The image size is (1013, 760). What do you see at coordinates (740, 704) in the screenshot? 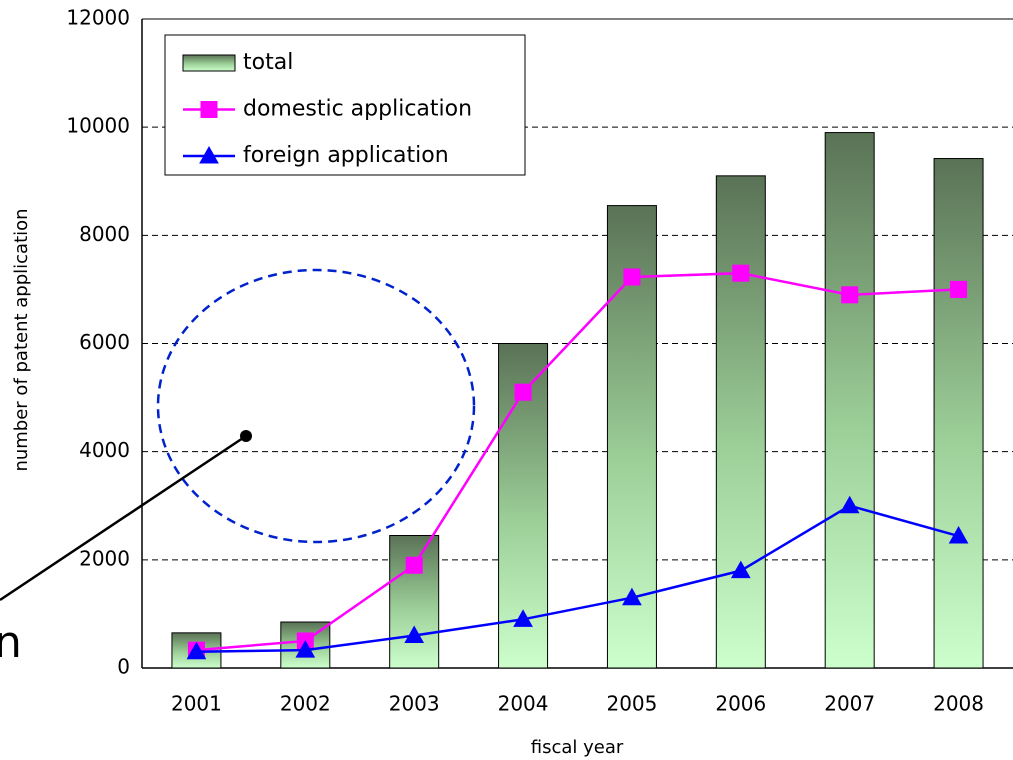
I see `x-tick-label: 2006` at bounding box center [740, 704].